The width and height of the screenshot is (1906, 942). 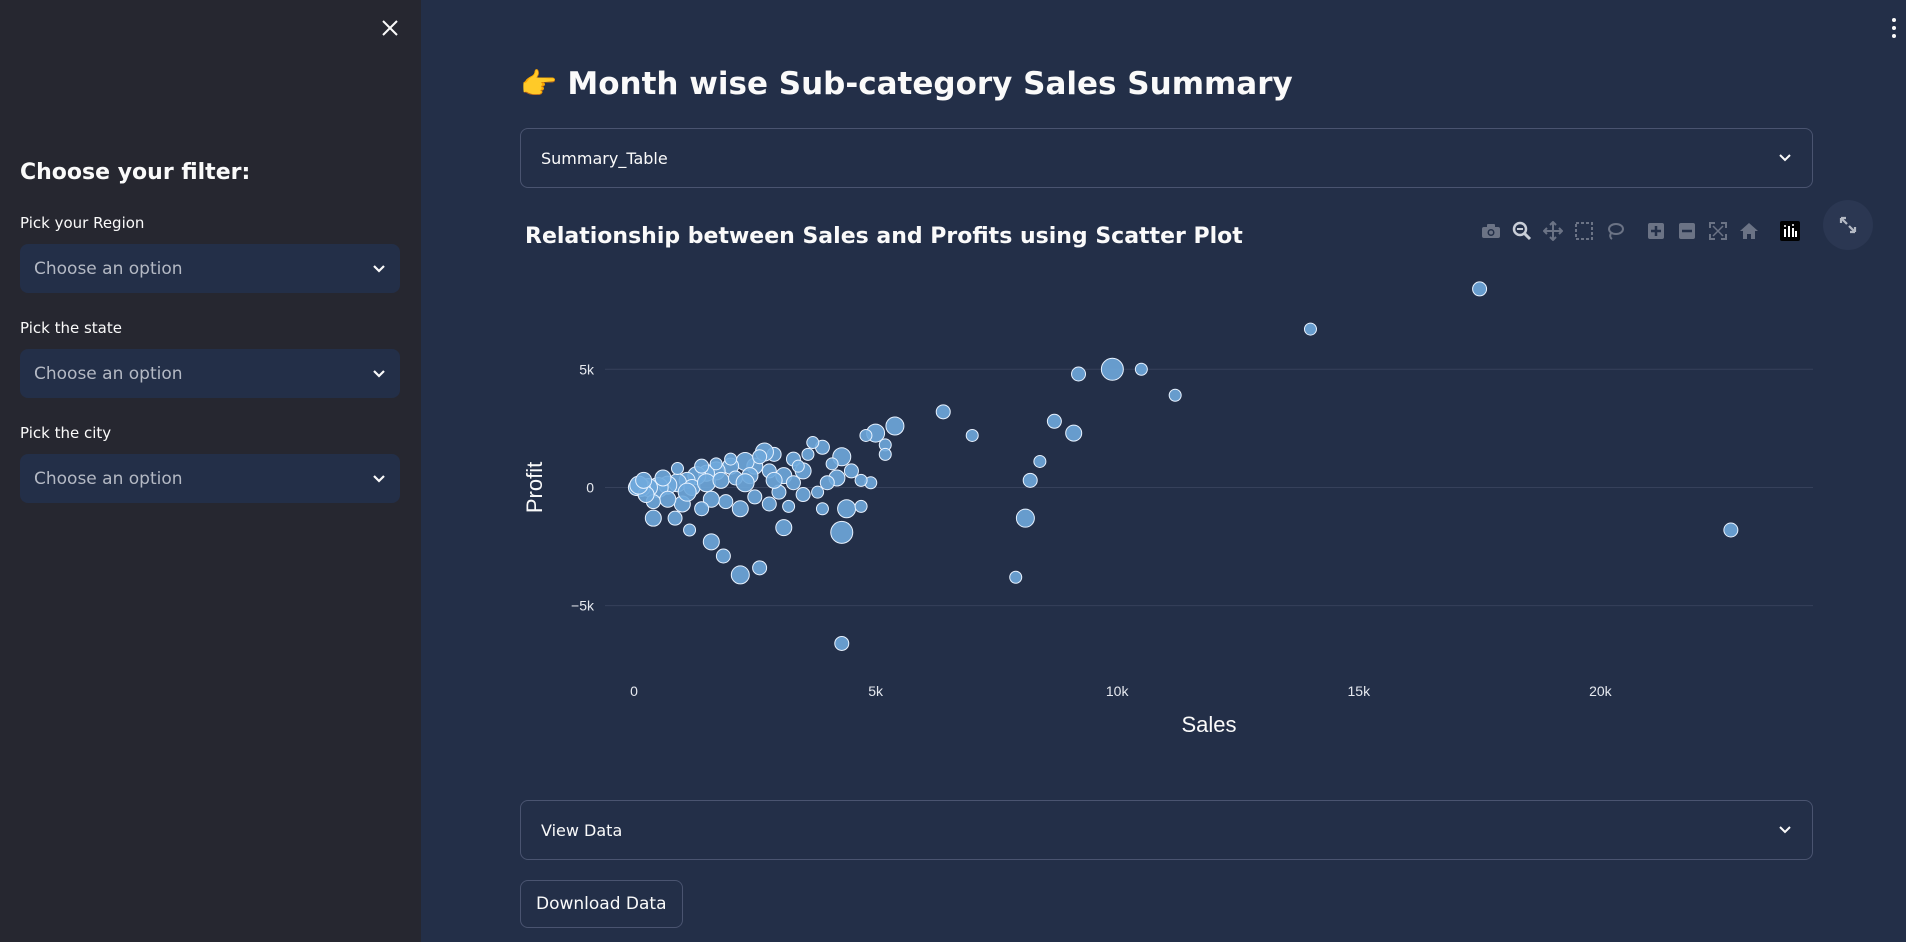 I want to click on autoscale-icon, so click(x=1718, y=231).